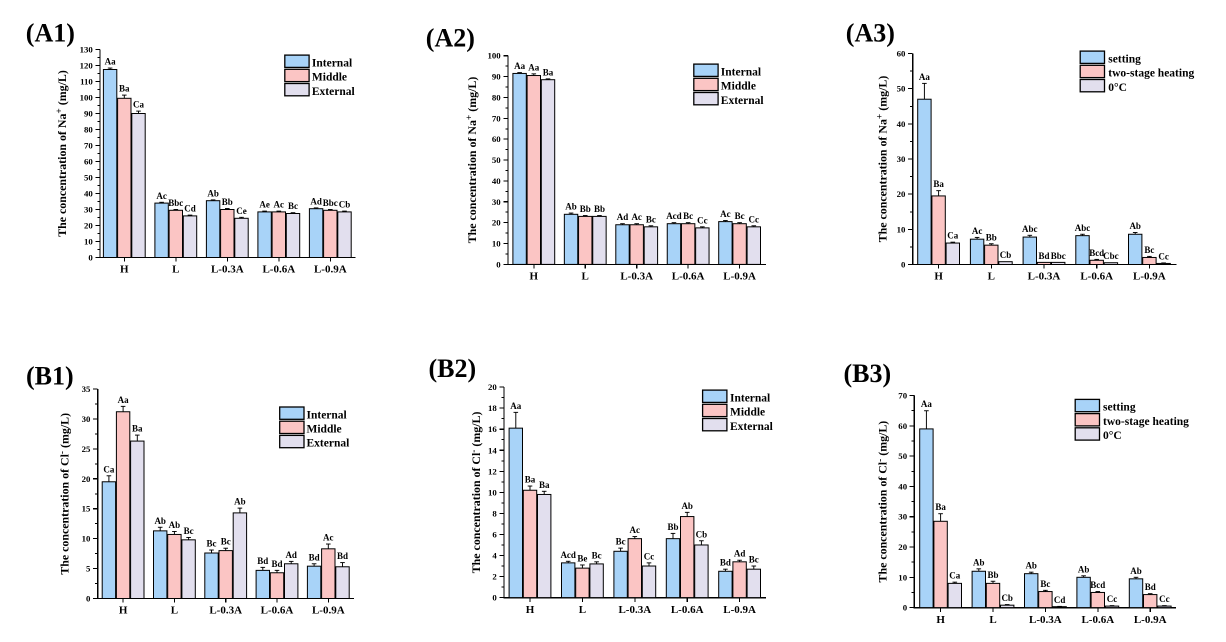  Describe the element at coordinates (50, 33) in the screenshot. I see `svg-text: (A1)` at that location.